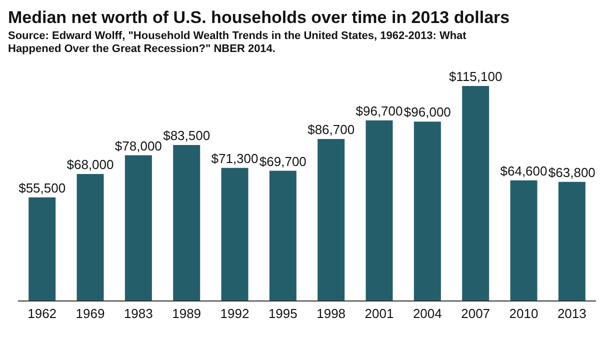  What do you see at coordinates (90, 164) in the screenshot?
I see `data-label: $68,000` at bounding box center [90, 164].